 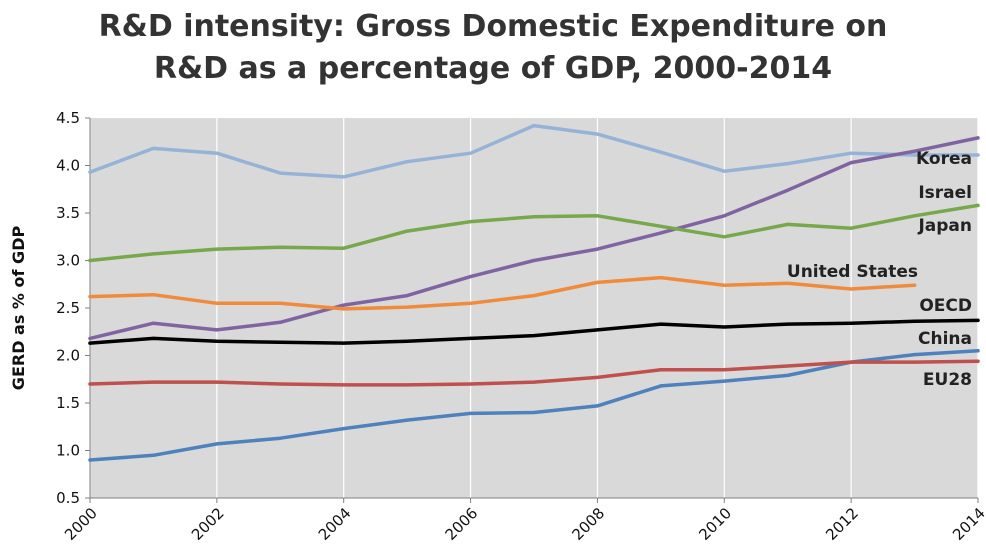 I want to click on point-israel-2008, so click(x=597, y=134).